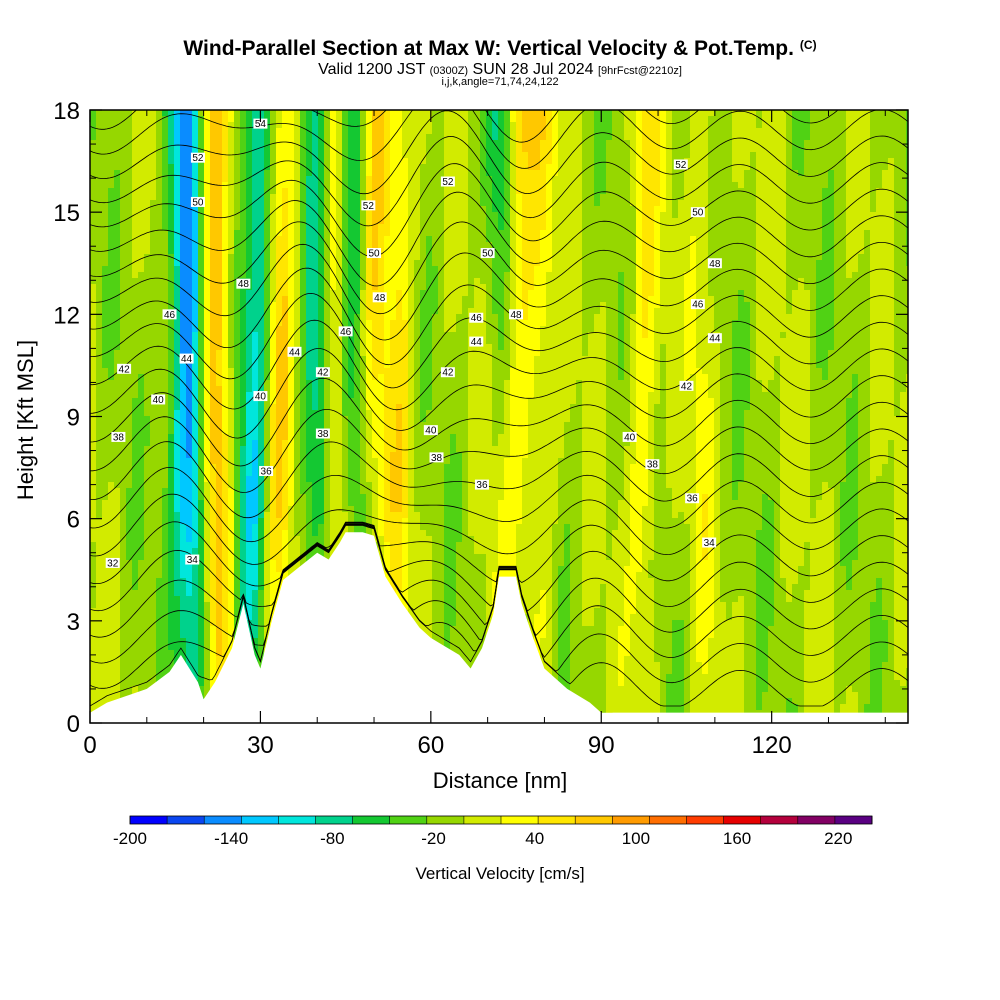 This screenshot has width=1000, height=1000. What do you see at coordinates (838, 838) in the screenshot?
I see `colorbar-tick-label: 220` at bounding box center [838, 838].